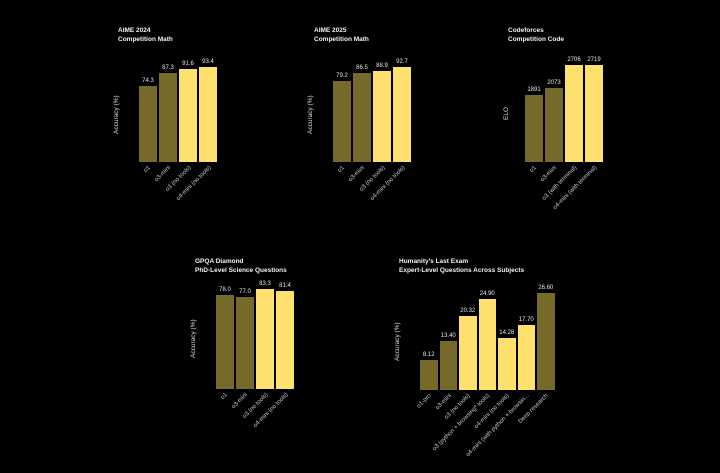  What do you see at coordinates (341, 35) in the screenshot?
I see `chart-title-block: AIME 2025 Competition Math` at bounding box center [341, 35].